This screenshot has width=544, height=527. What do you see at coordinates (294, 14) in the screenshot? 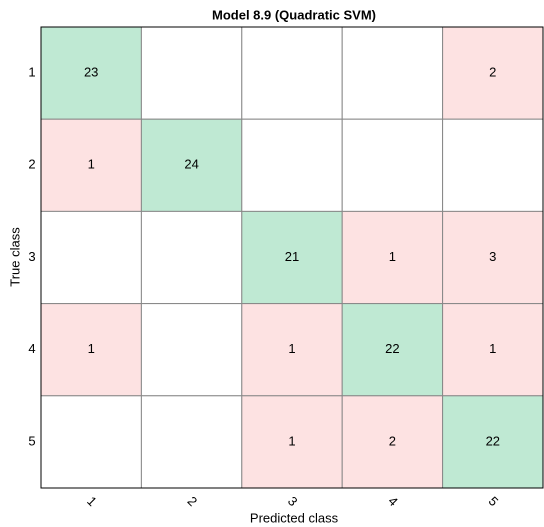
I see `chart-title: Model 8.9 (Quadratic SVM)` at bounding box center [294, 14].